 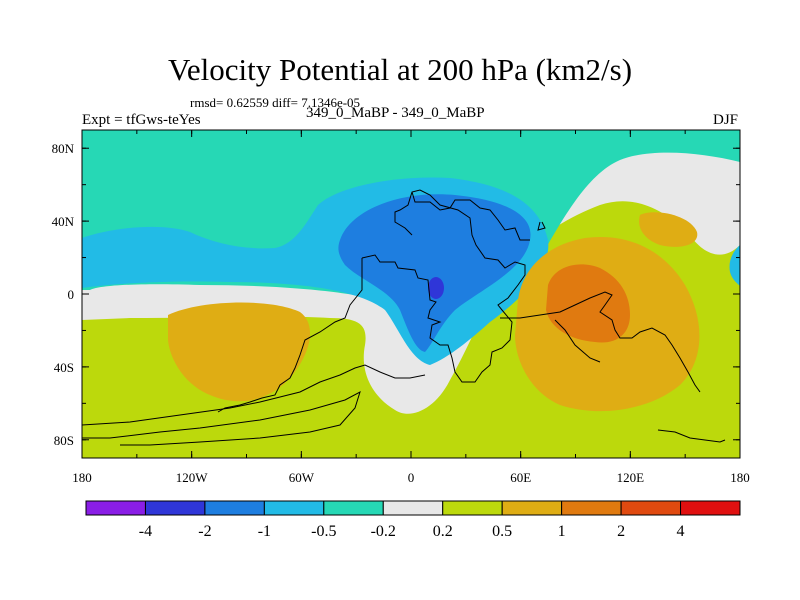 What do you see at coordinates (141, 120) in the screenshot?
I see `experiment-label: Expt = tfGws-teYes` at bounding box center [141, 120].